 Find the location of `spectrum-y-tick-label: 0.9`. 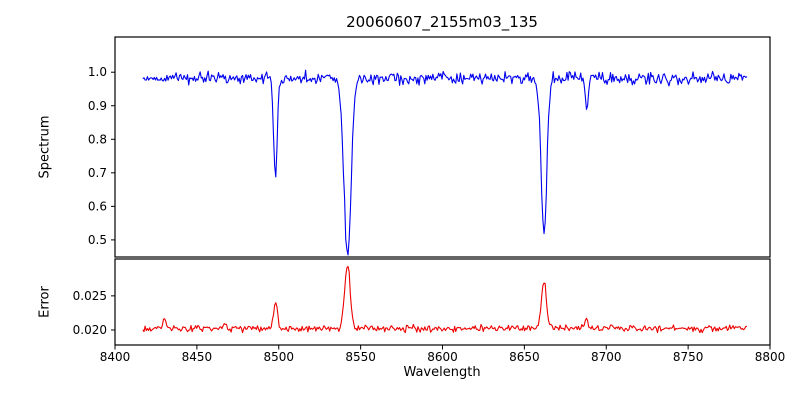

spectrum-y-tick-label: 0.9 is located at coordinates (97, 106).